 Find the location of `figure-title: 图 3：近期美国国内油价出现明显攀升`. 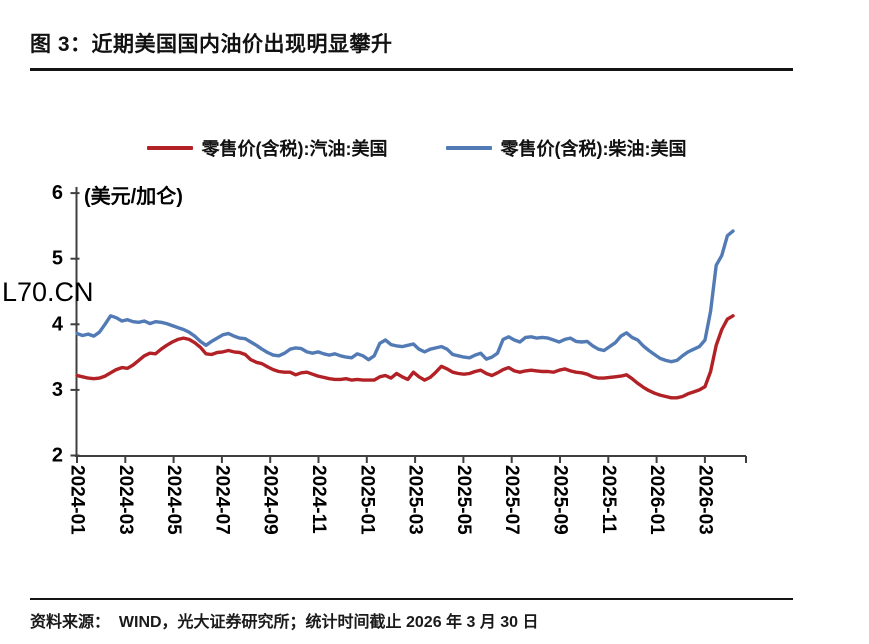

figure-title: 图 3：近期美国国内油价出现明显攀升 is located at coordinates (211, 44).